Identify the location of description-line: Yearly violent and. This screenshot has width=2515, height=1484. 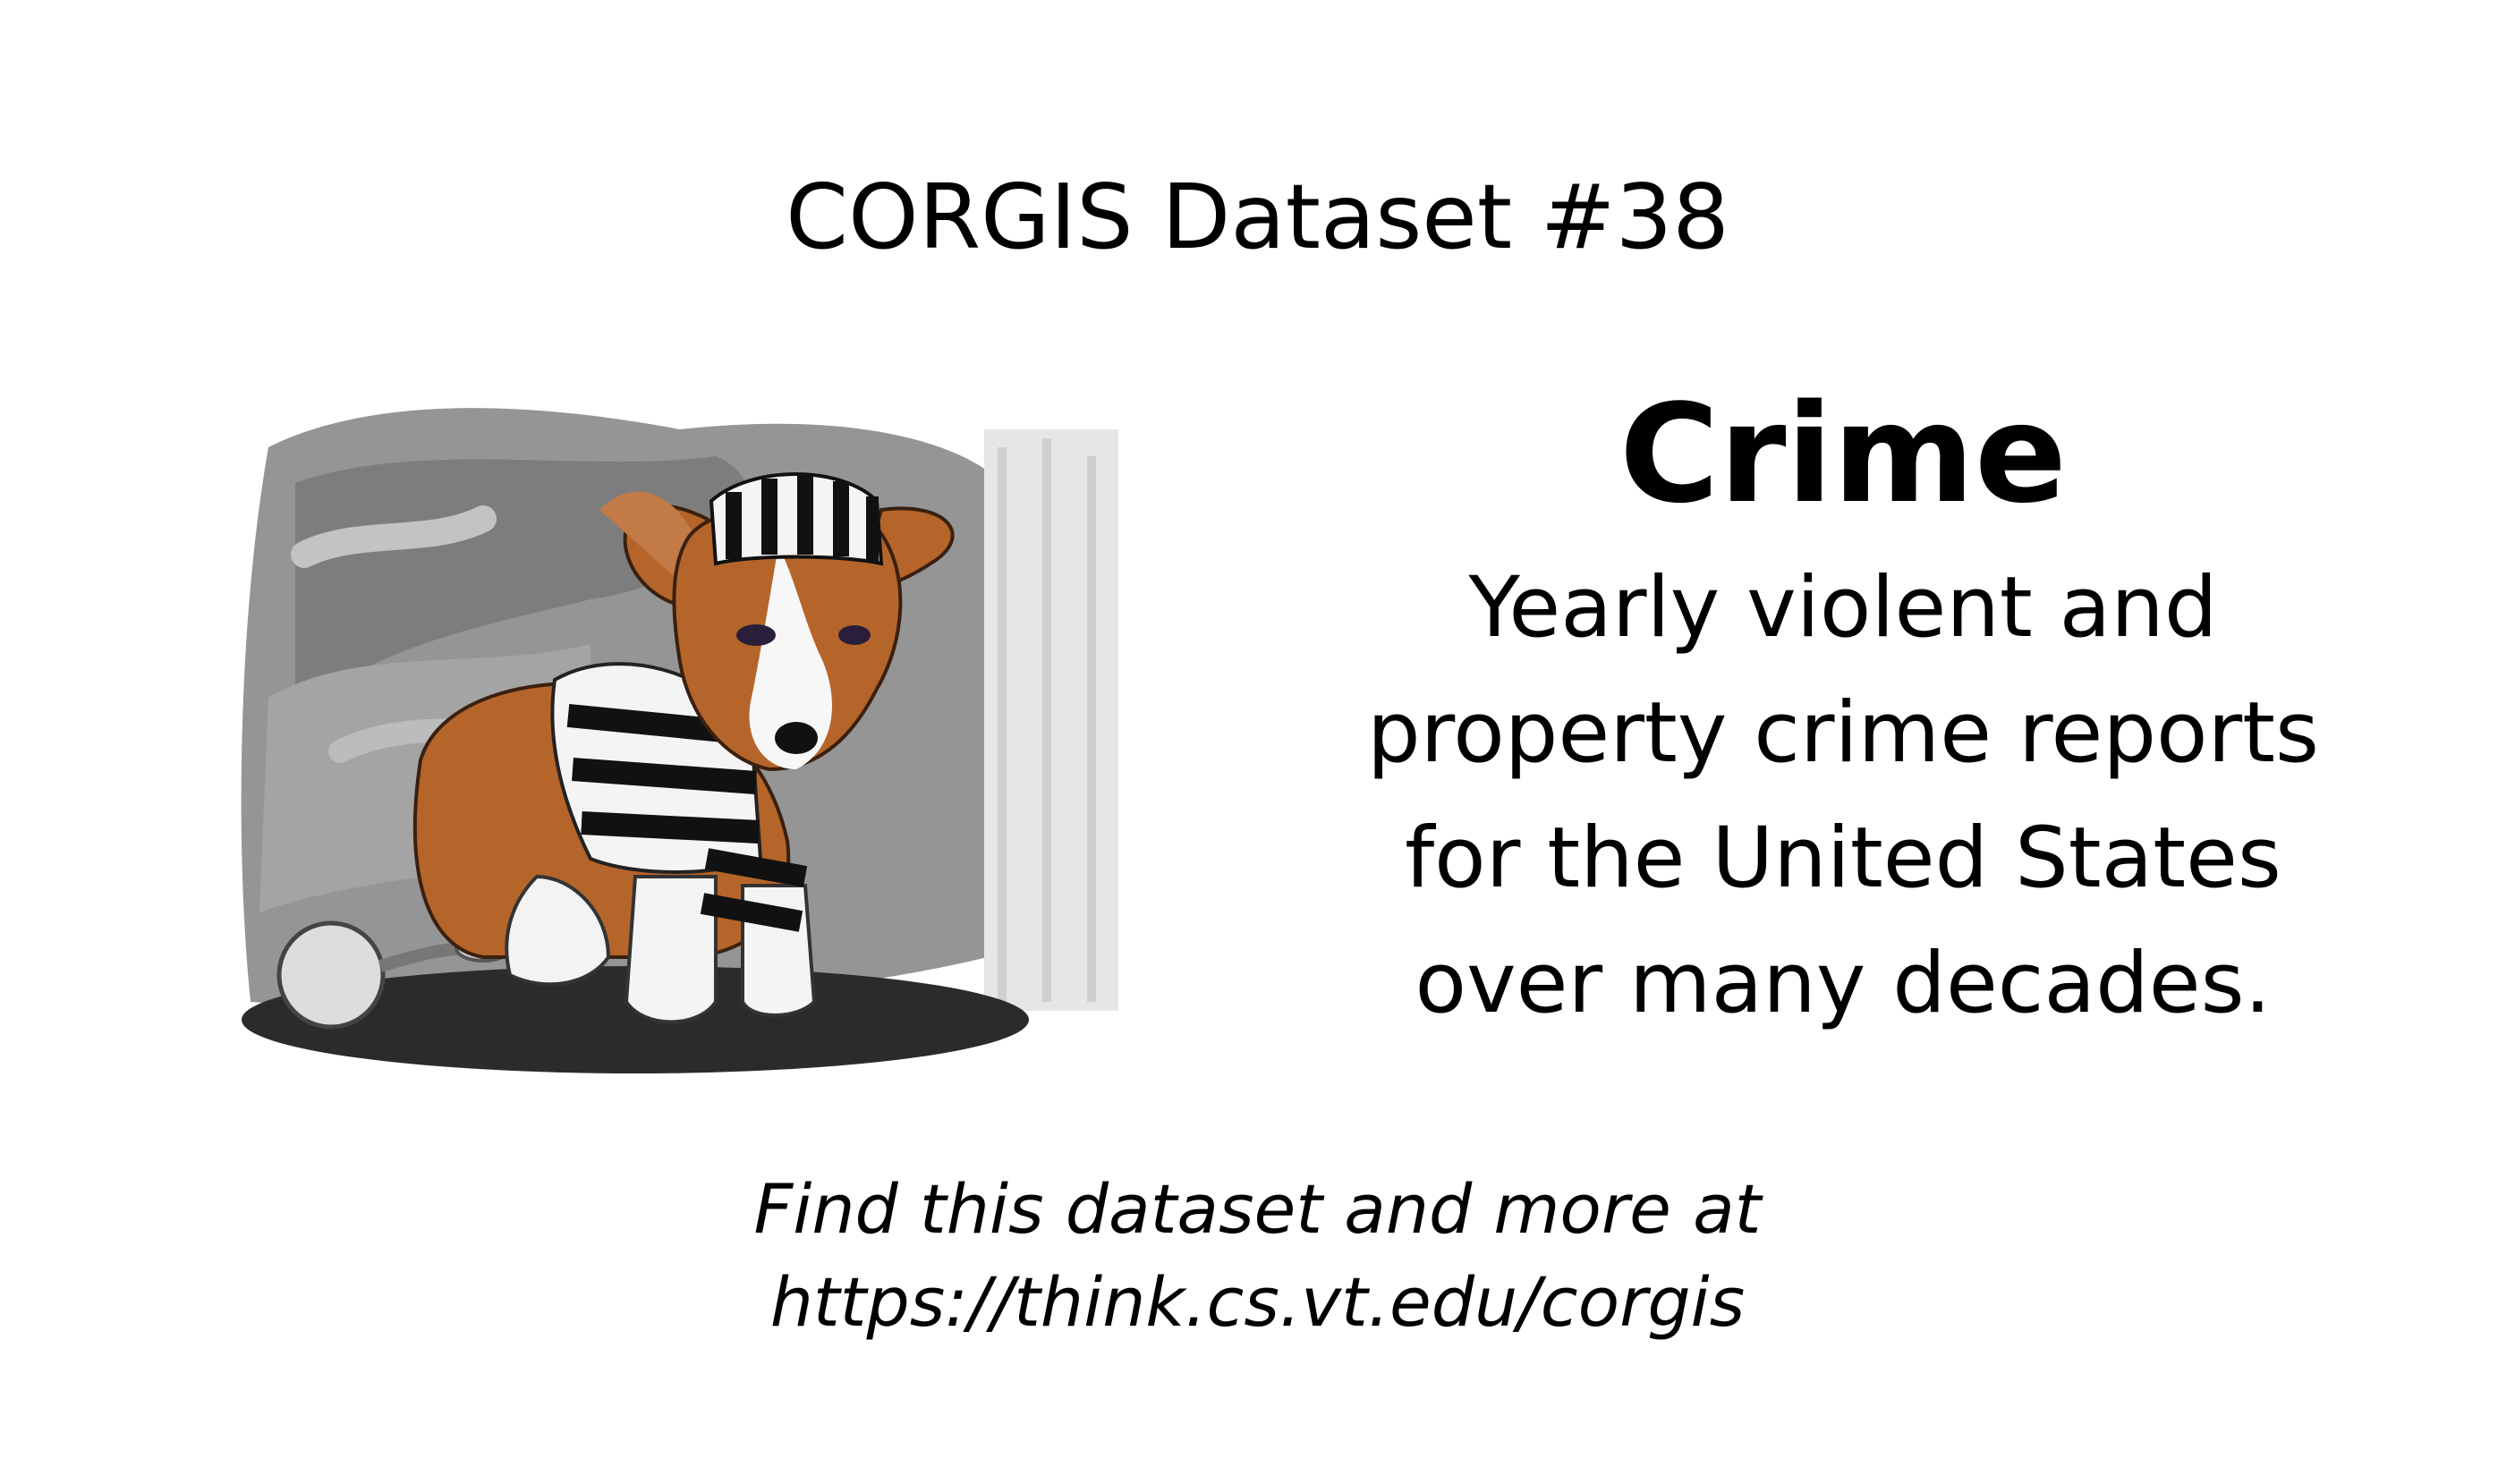
(1843, 608).